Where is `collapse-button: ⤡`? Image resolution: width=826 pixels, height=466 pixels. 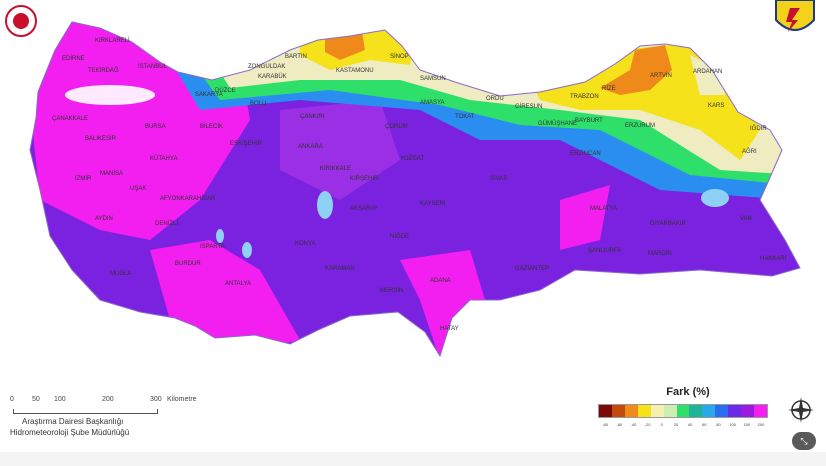
collapse-button: ⤡ is located at coordinates (804, 441).